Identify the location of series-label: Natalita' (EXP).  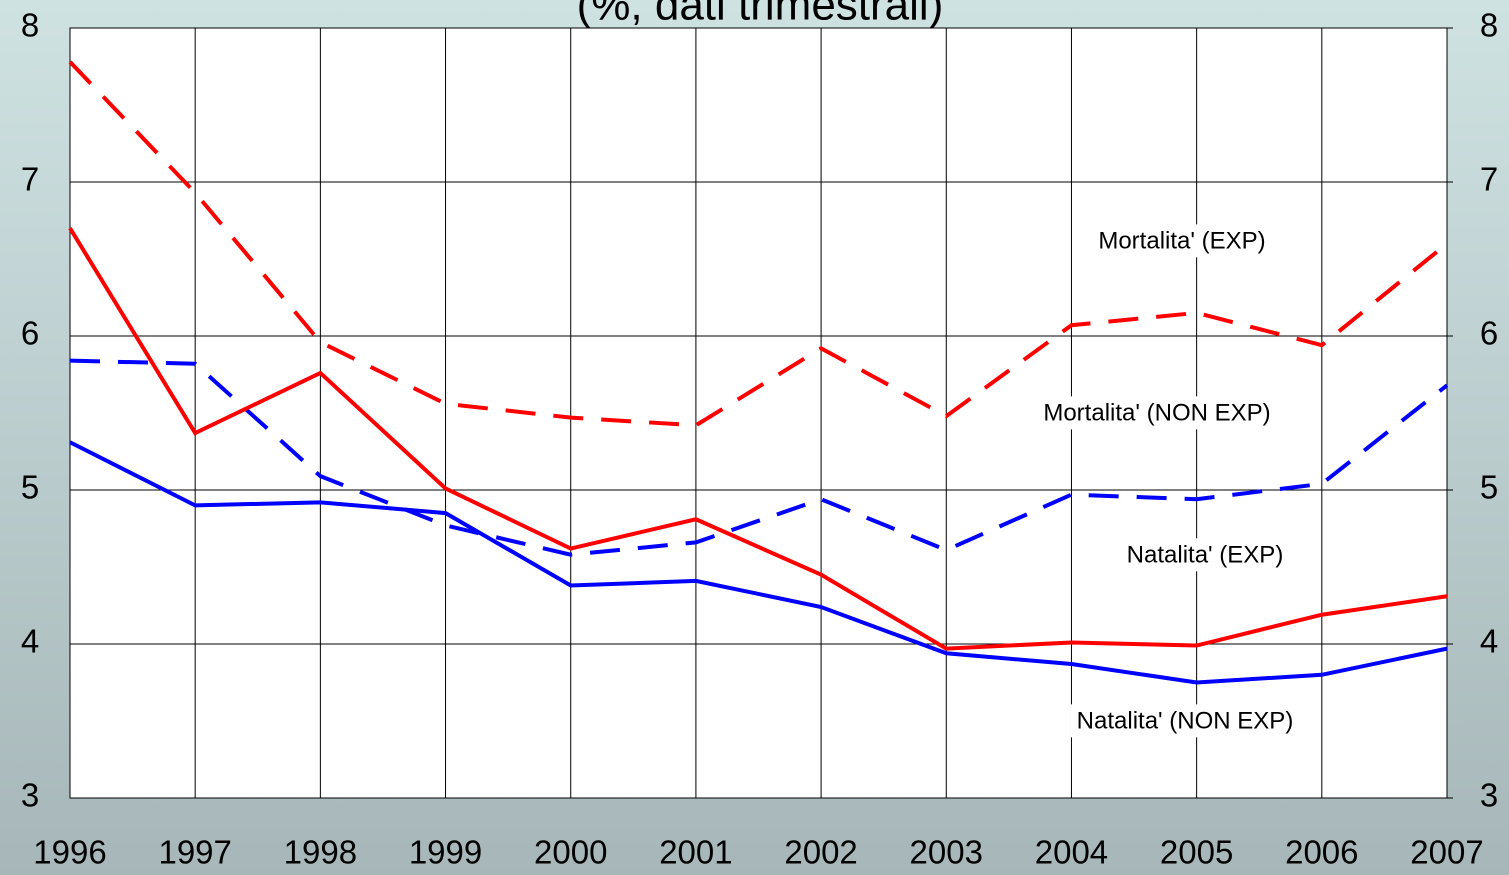
(1205, 554).